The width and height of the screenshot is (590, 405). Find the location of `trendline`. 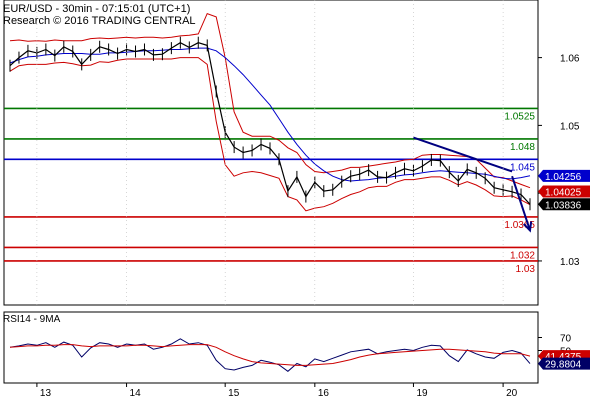

trendline is located at coordinates (463, 154).